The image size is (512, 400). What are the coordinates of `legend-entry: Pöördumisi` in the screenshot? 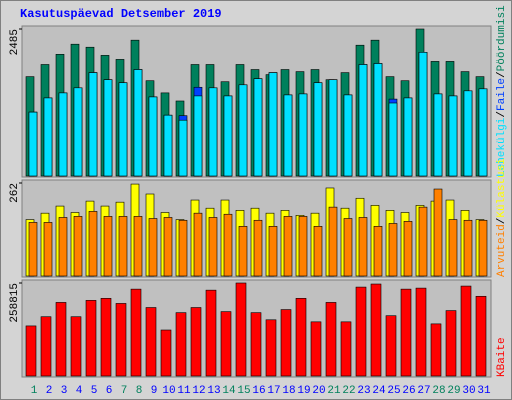 It's located at (502, 38).